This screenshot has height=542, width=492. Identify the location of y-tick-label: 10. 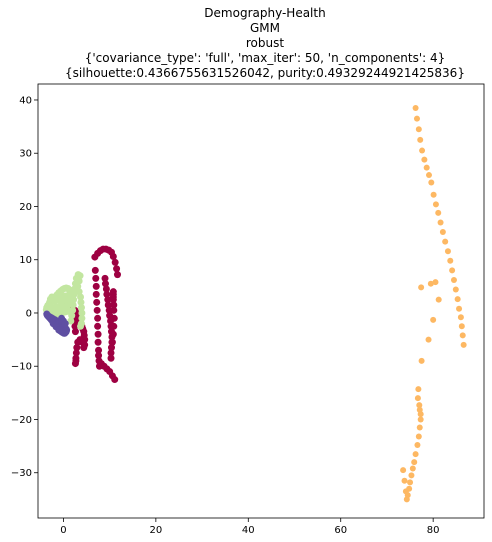
(25, 260).